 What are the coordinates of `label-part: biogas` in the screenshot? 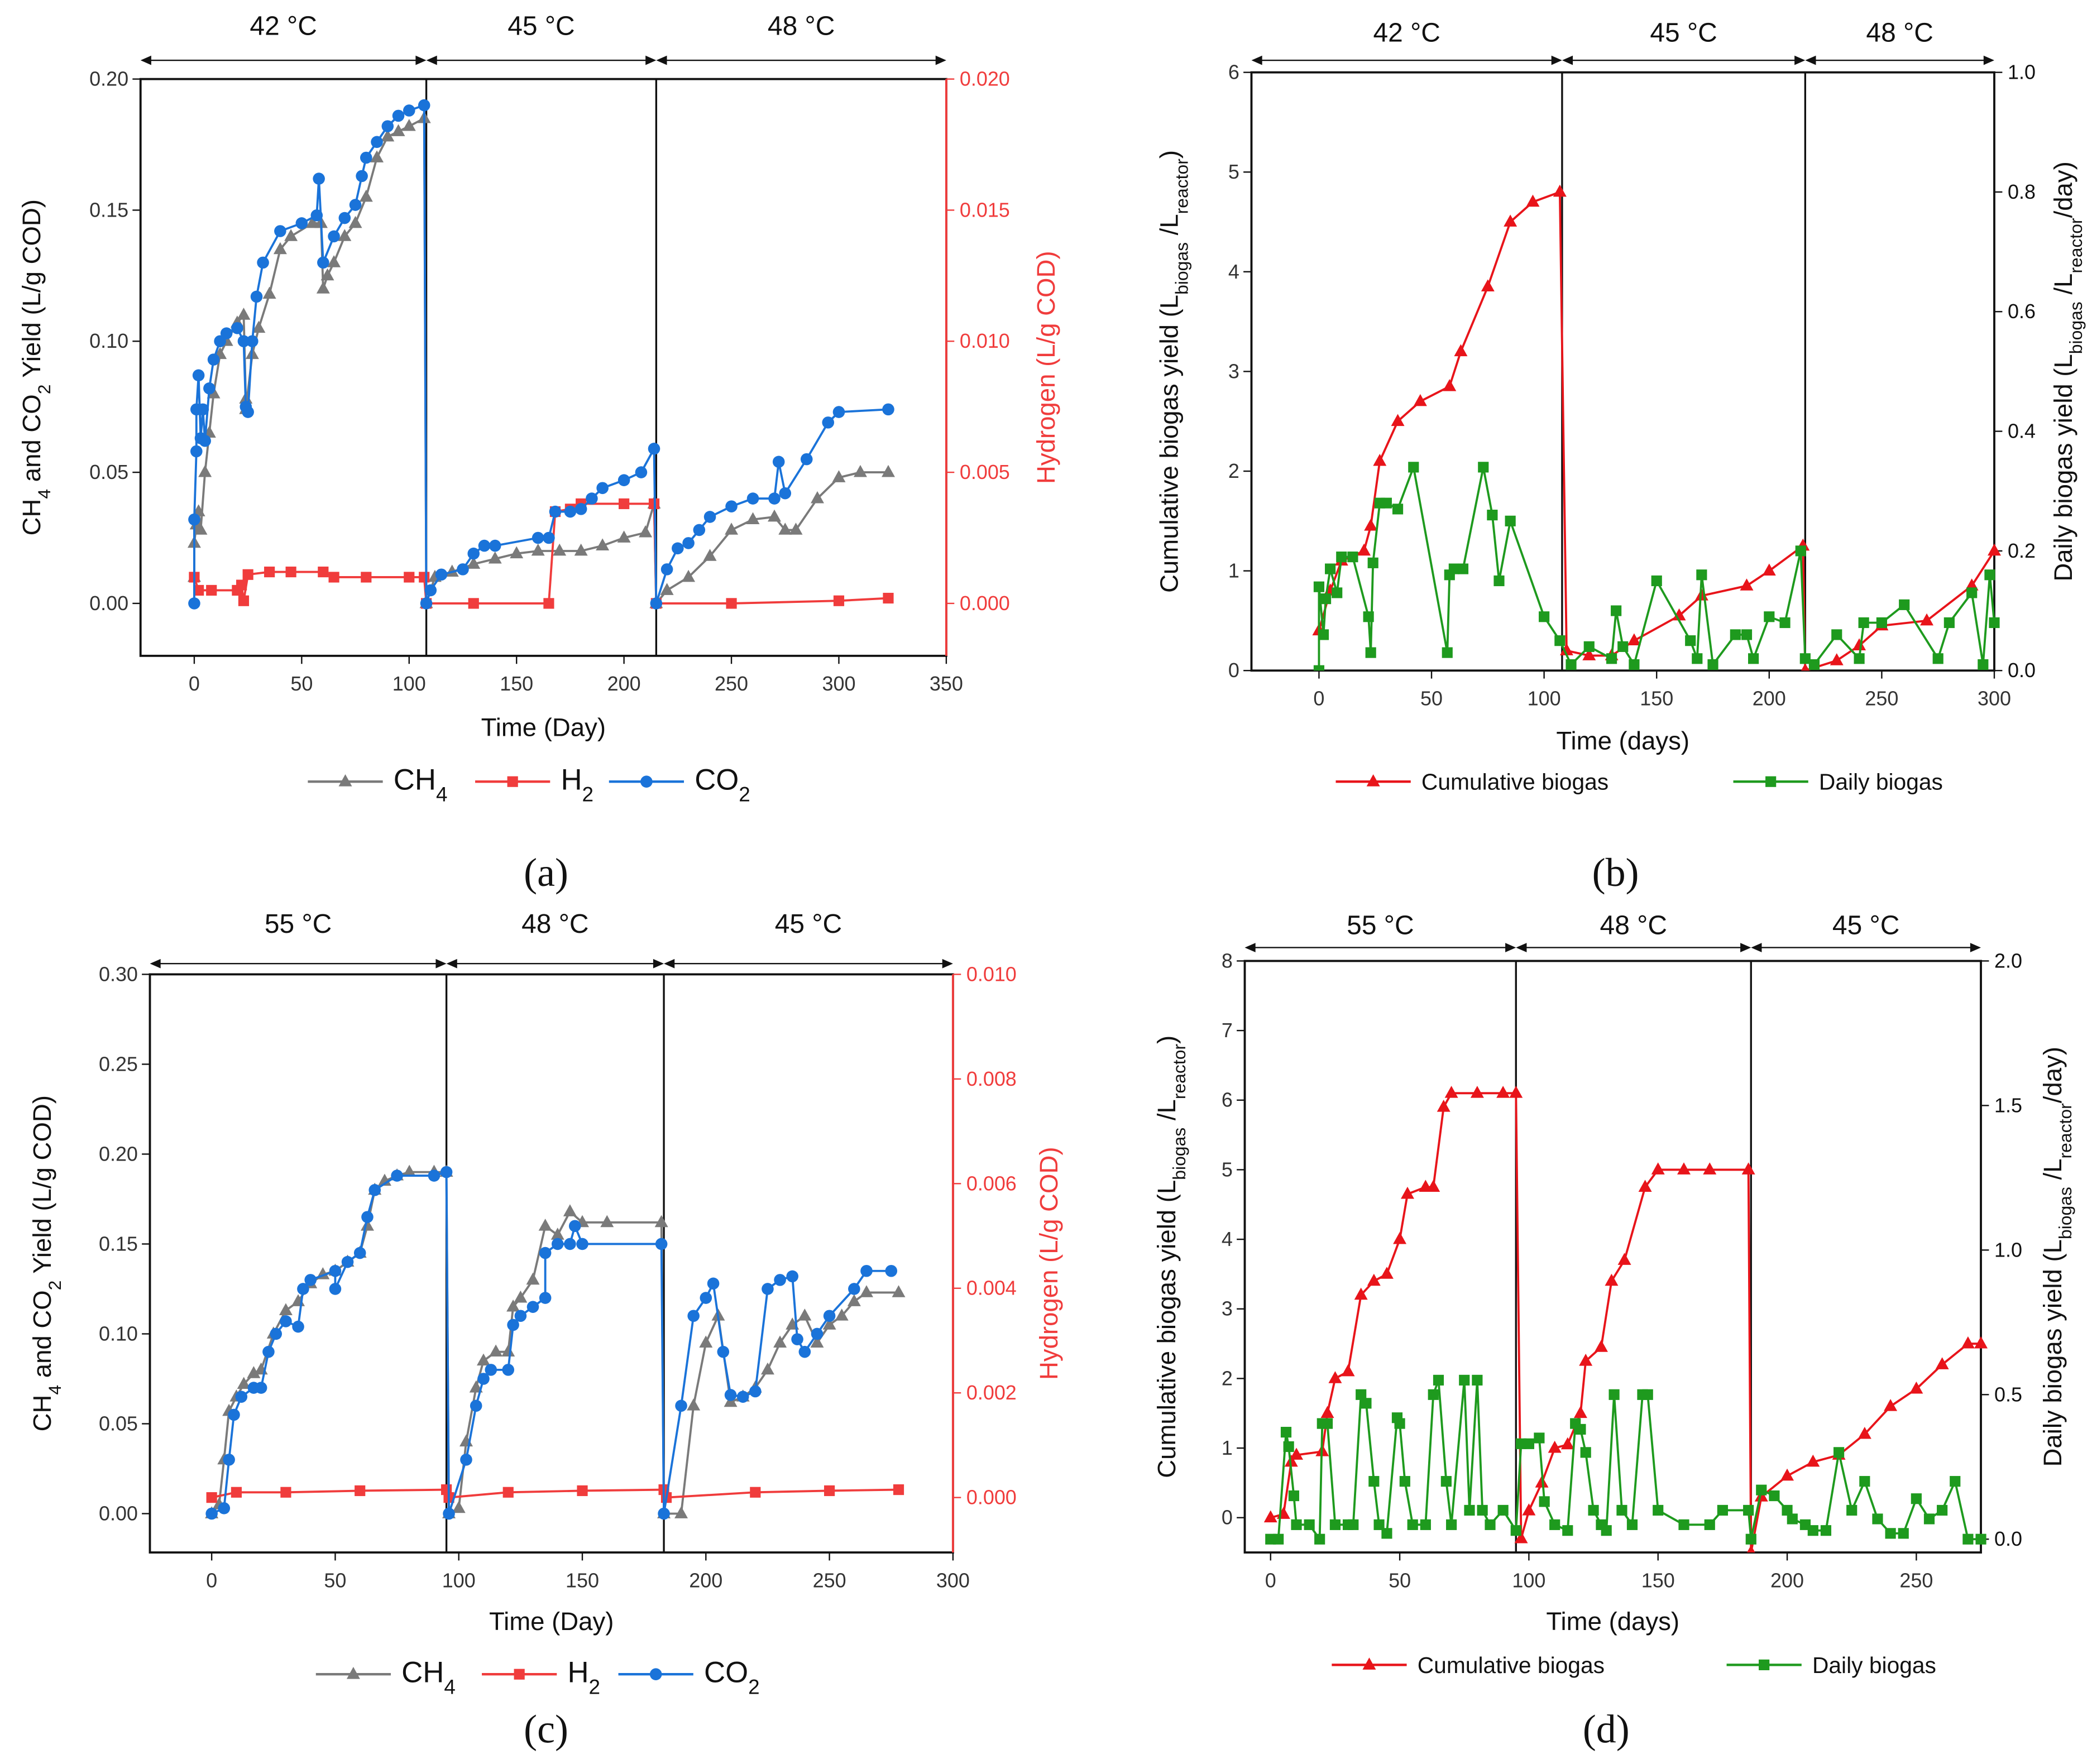 It's located at (2076, 327).